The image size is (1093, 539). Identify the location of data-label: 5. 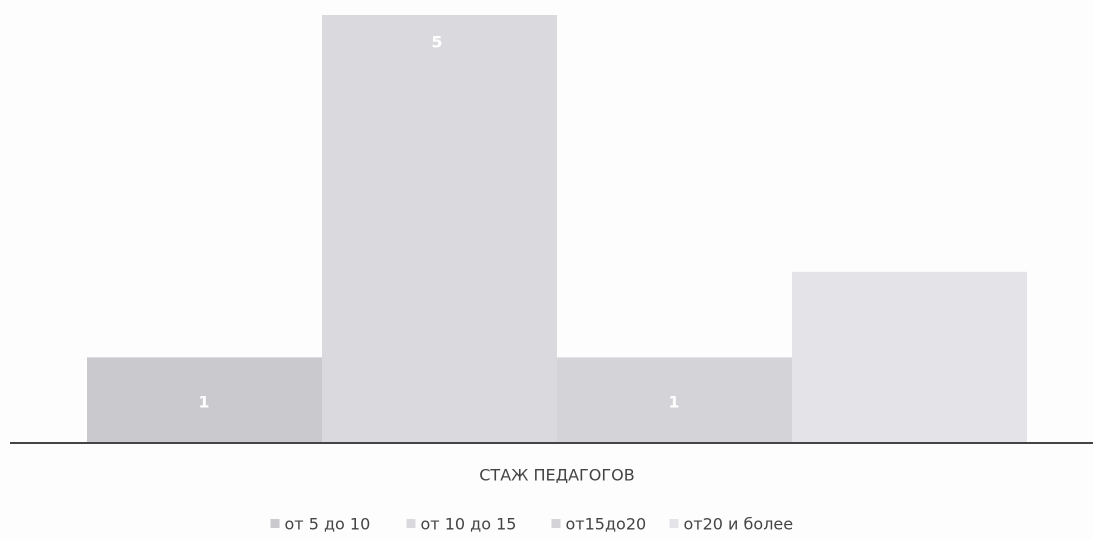
(436, 42).